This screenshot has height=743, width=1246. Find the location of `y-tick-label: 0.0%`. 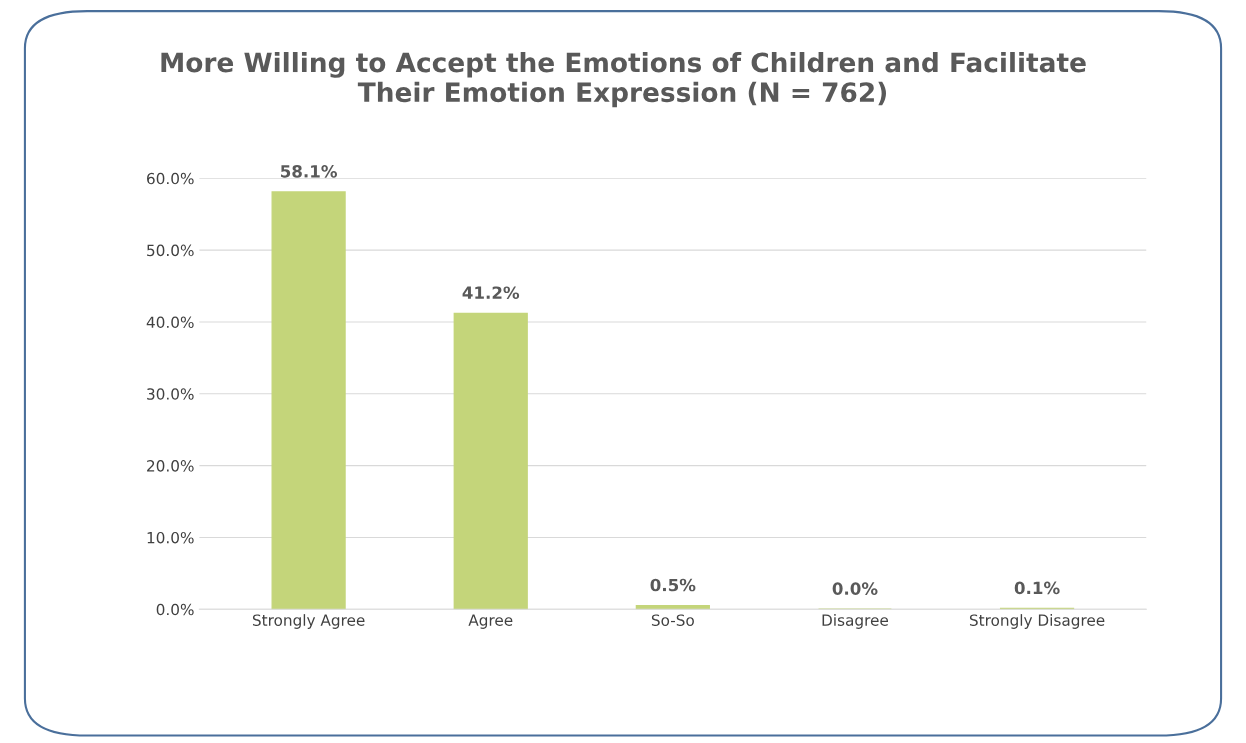

y-tick-label: 0.0% is located at coordinates (175, 609).